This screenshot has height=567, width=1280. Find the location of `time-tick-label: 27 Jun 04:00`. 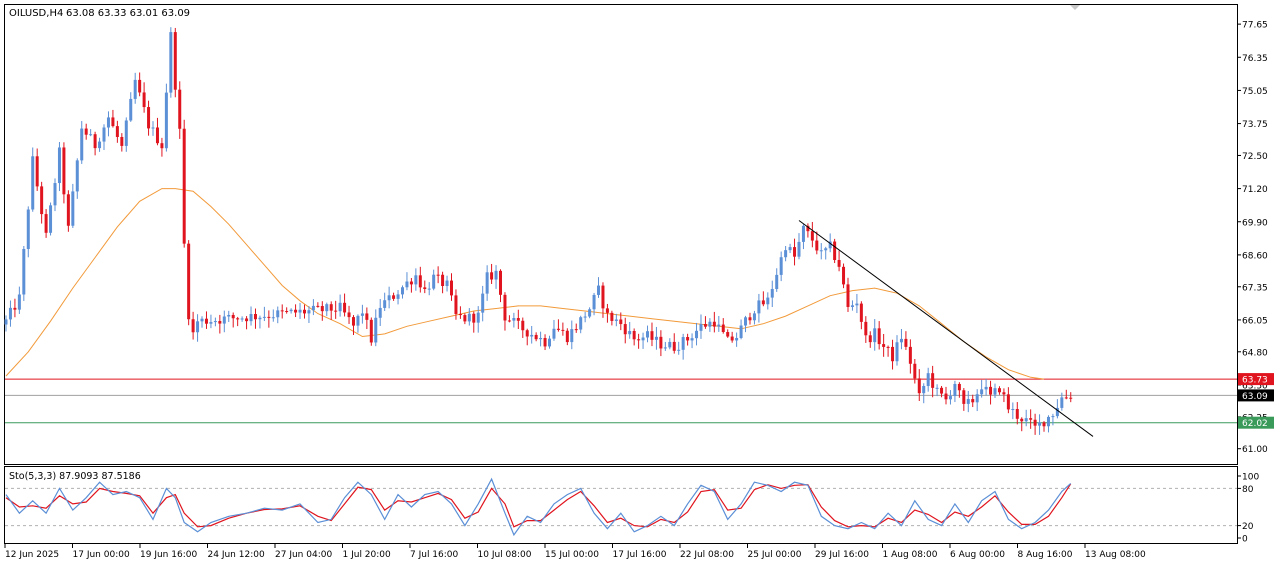

time-tick-label: 27 Jun 04:00 is located at coordinates (303, 555).